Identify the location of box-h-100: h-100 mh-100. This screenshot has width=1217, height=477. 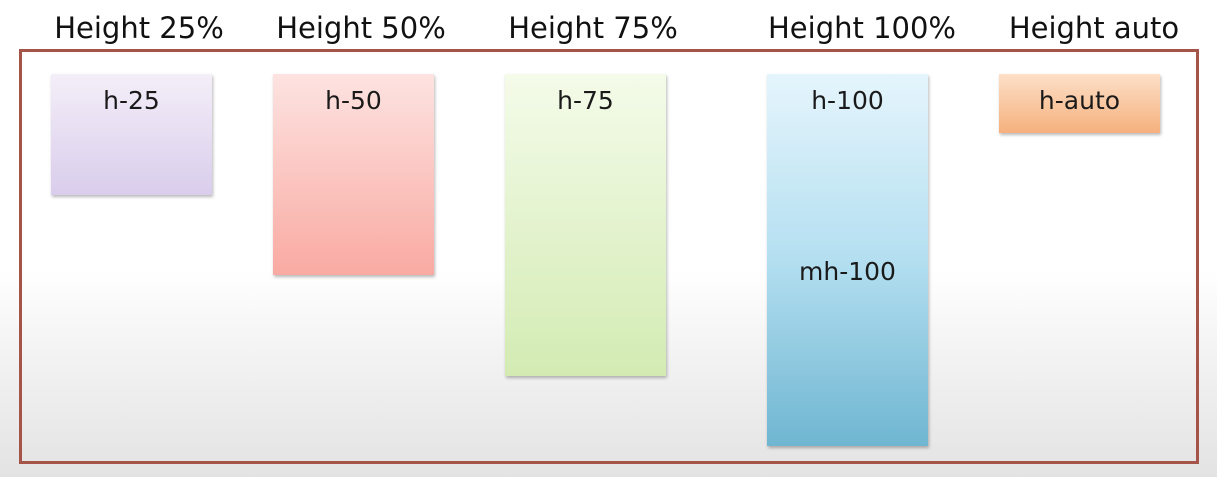
(847, 260).